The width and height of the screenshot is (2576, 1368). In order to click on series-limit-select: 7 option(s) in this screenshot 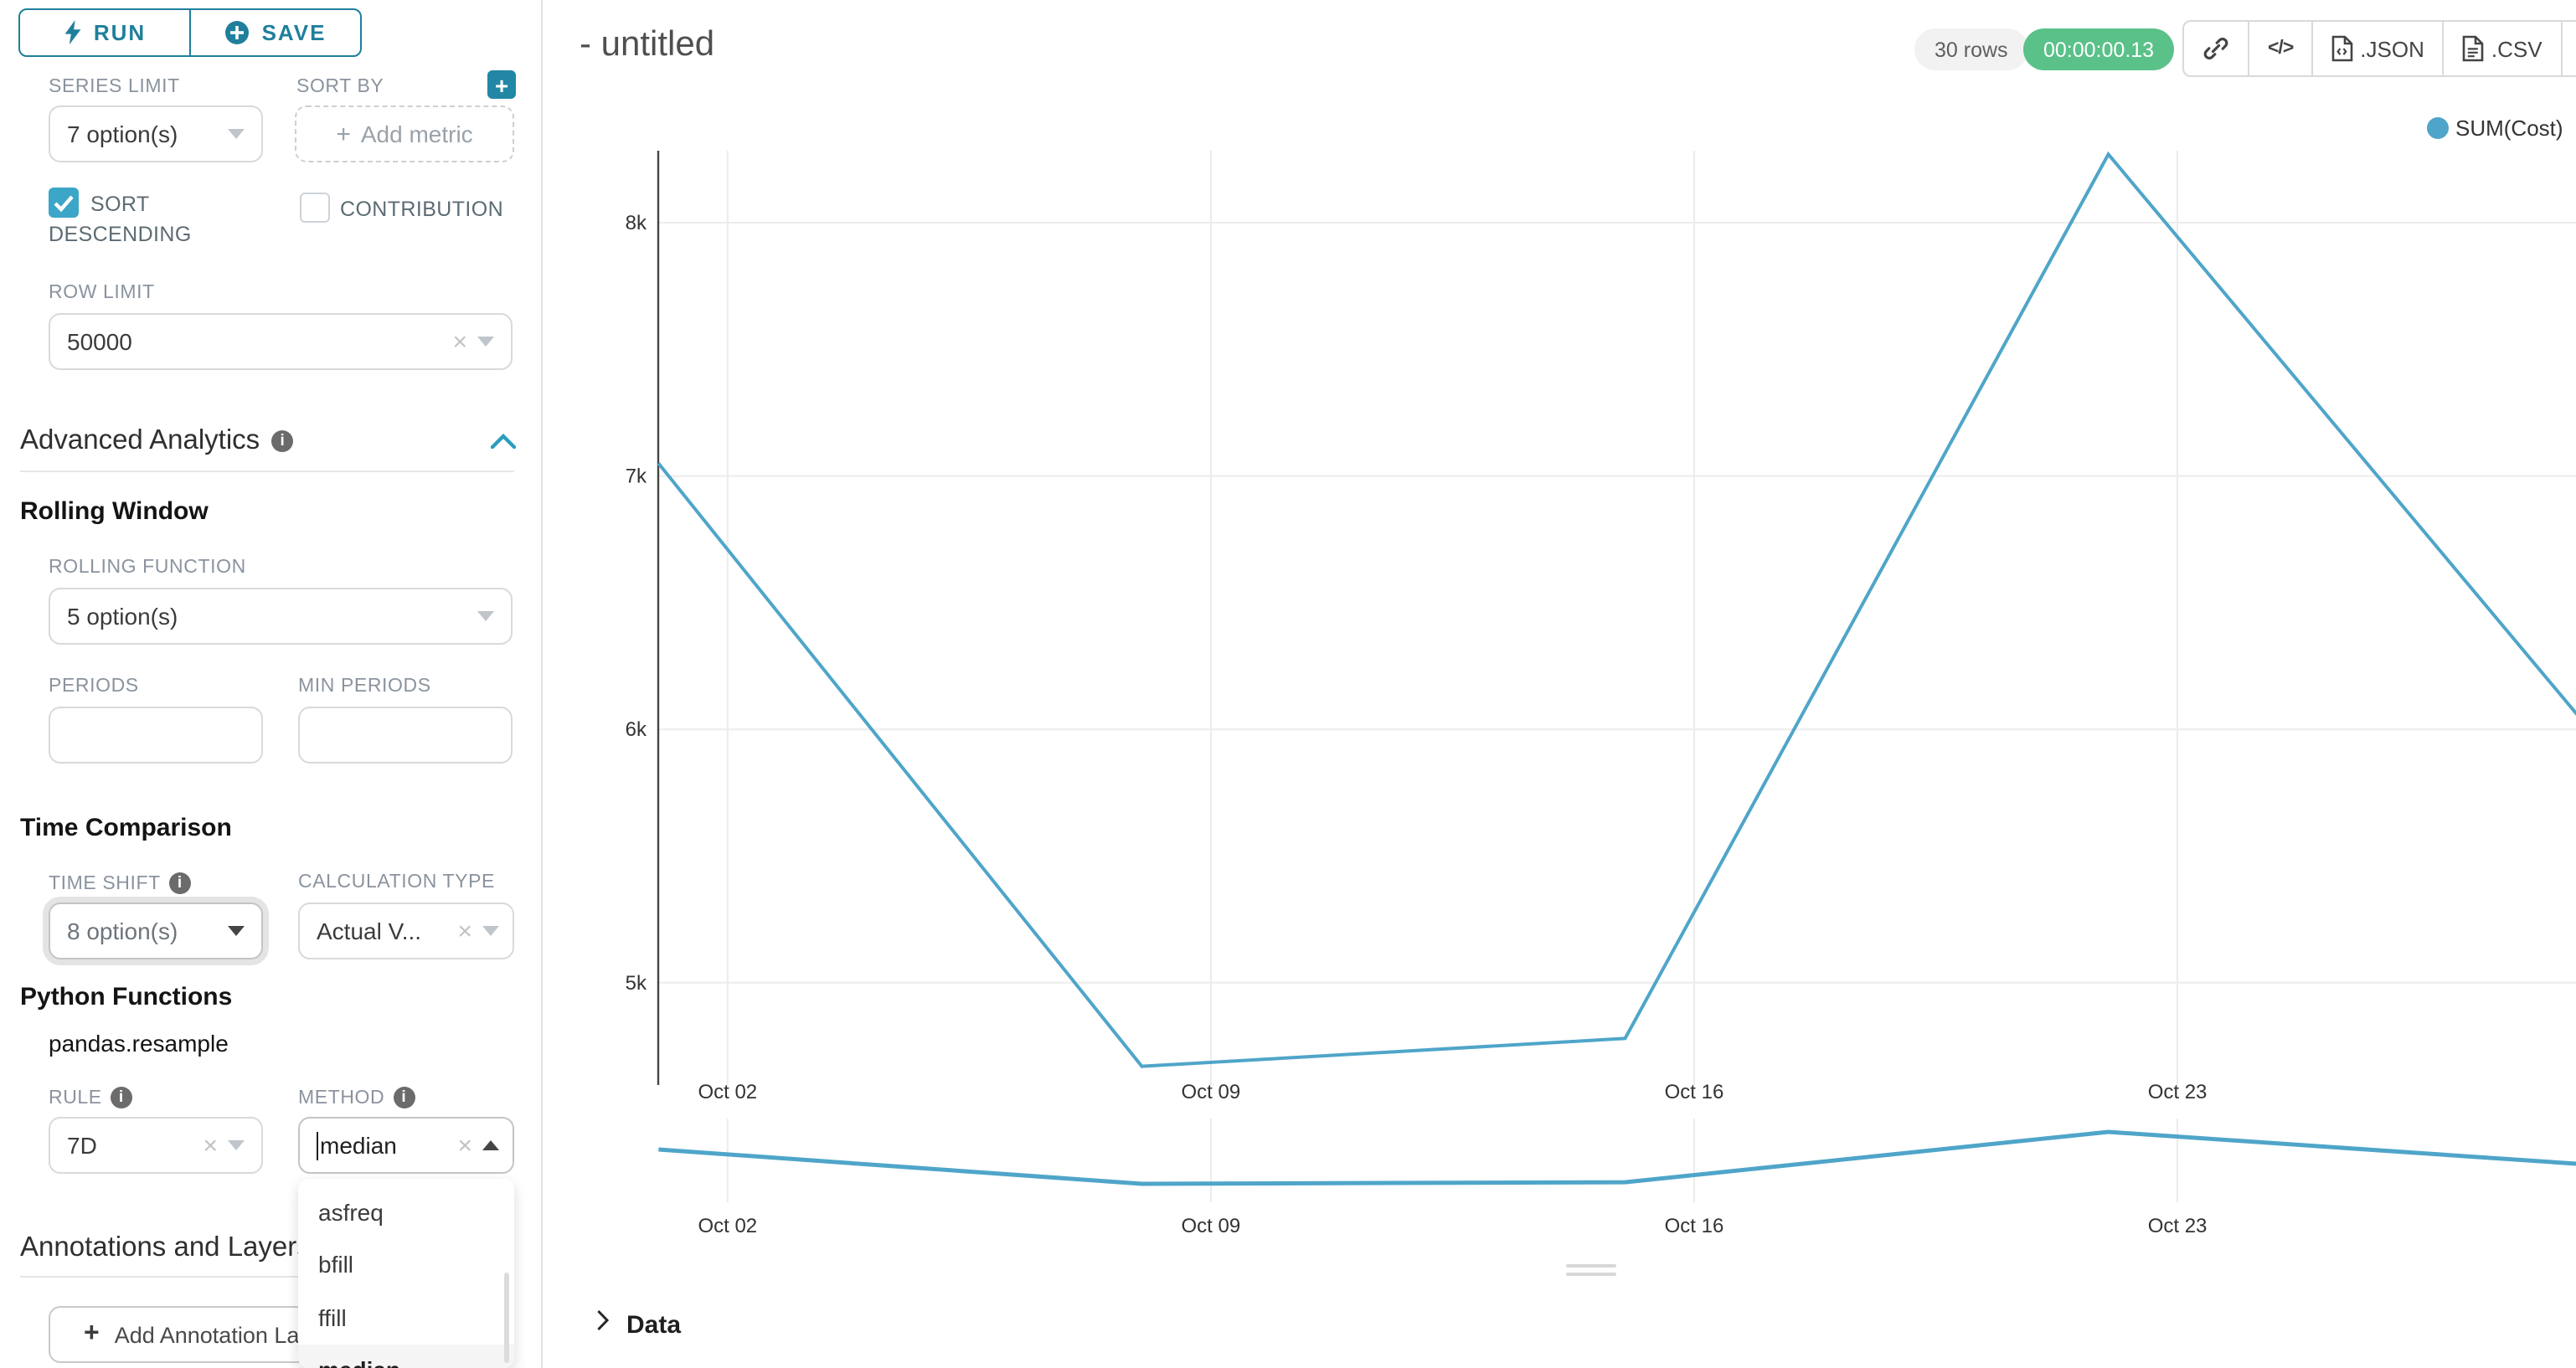, I will do `click(156, 134)`.